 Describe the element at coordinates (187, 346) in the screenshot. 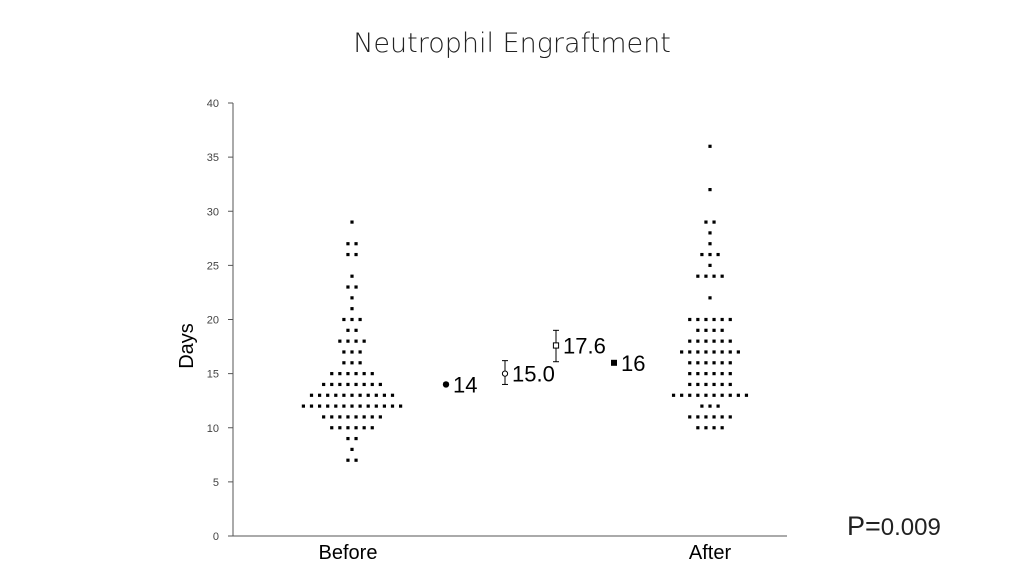

I see `y-axis-label: Days` at that location.